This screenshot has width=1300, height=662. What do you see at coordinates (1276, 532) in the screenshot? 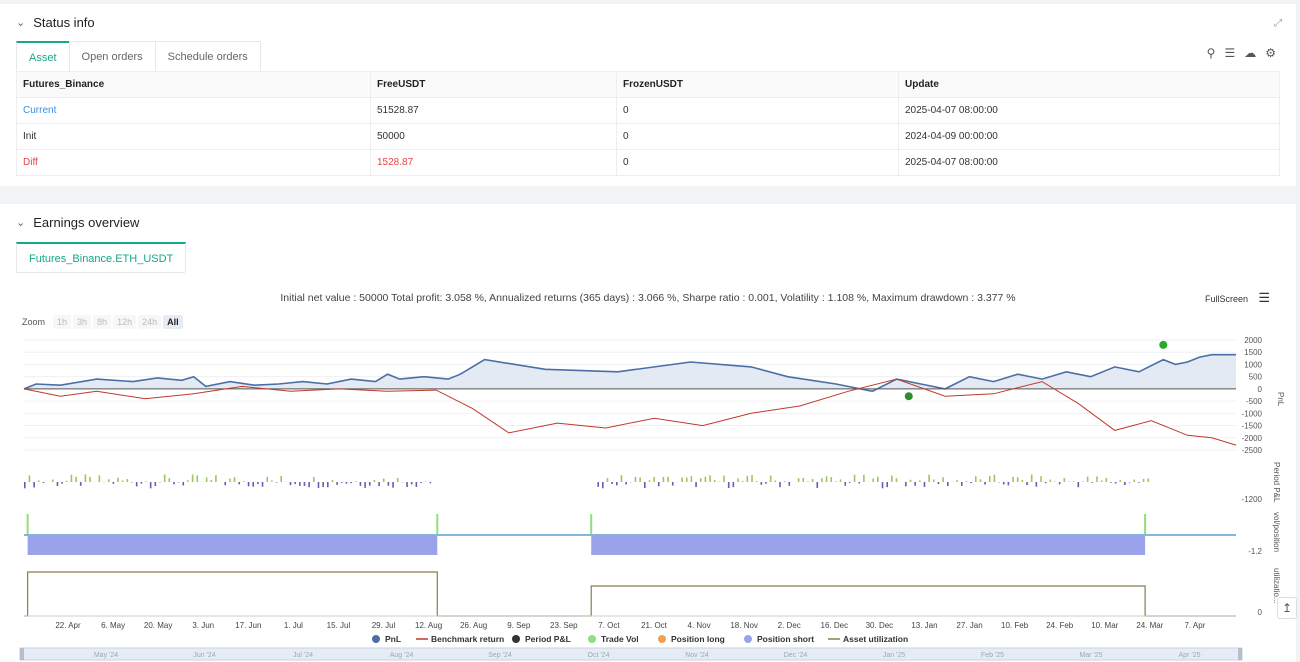
I see `vol-axis-label: vol/position` at bounding box center [1276, 532].